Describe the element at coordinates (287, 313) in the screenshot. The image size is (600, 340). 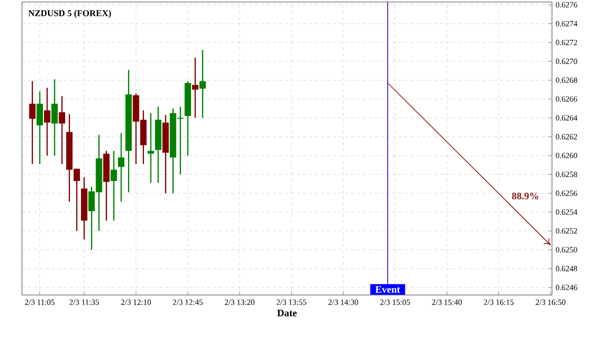
I see `x-axis-title: Date` at that location.